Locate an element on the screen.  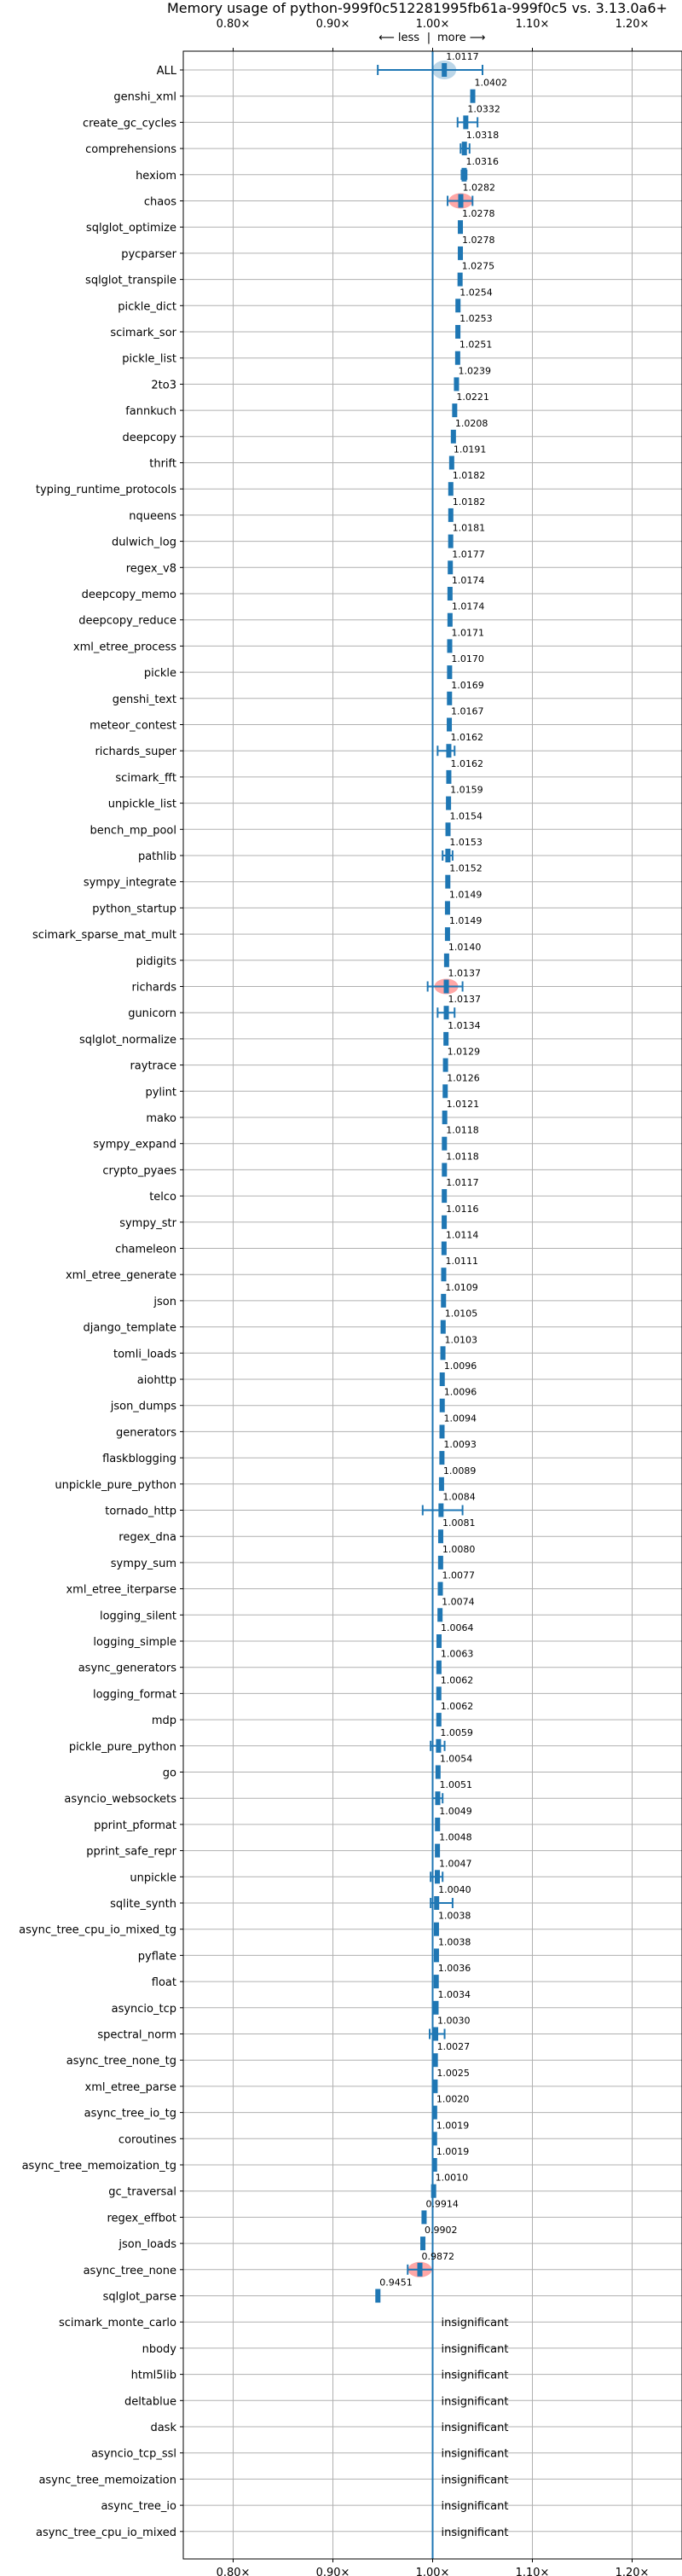
benchmark-name-label: sqlglot_transpile is located at coordinates (131, 281).